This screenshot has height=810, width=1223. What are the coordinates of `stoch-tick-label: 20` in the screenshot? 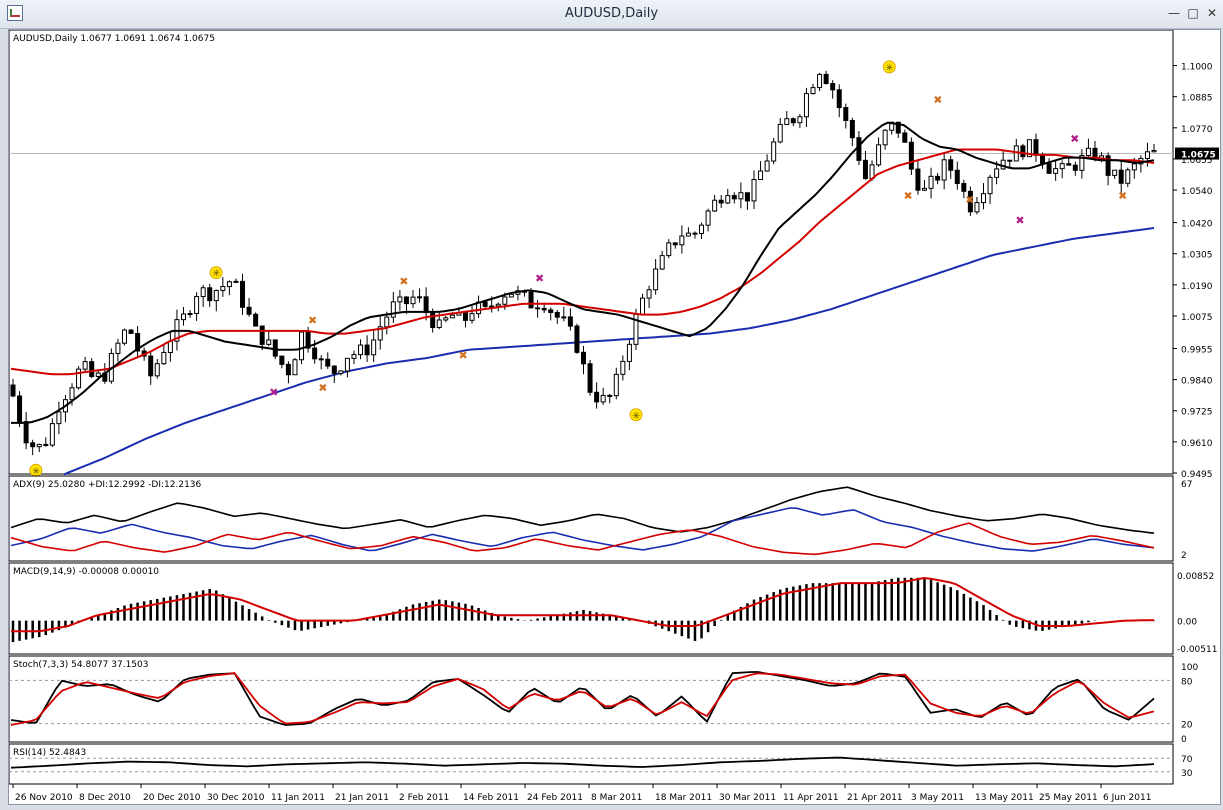 It's located at (1187, 726).